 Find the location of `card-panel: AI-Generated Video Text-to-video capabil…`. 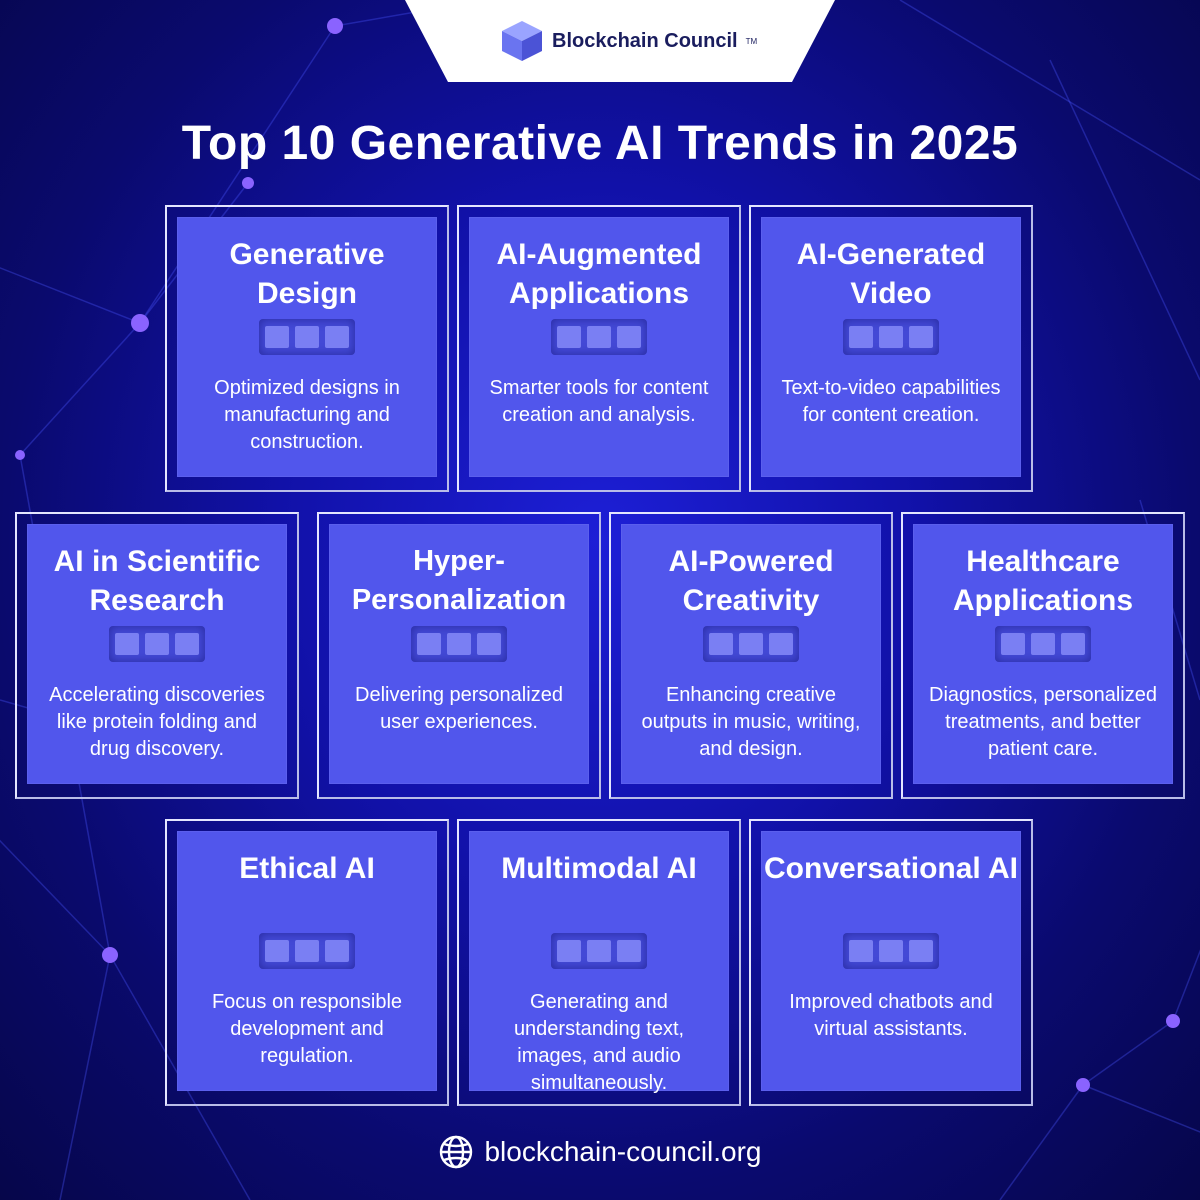

card-panel: AI-Generated Video Text-to-video capabil… is located at coordinates (891, 347).